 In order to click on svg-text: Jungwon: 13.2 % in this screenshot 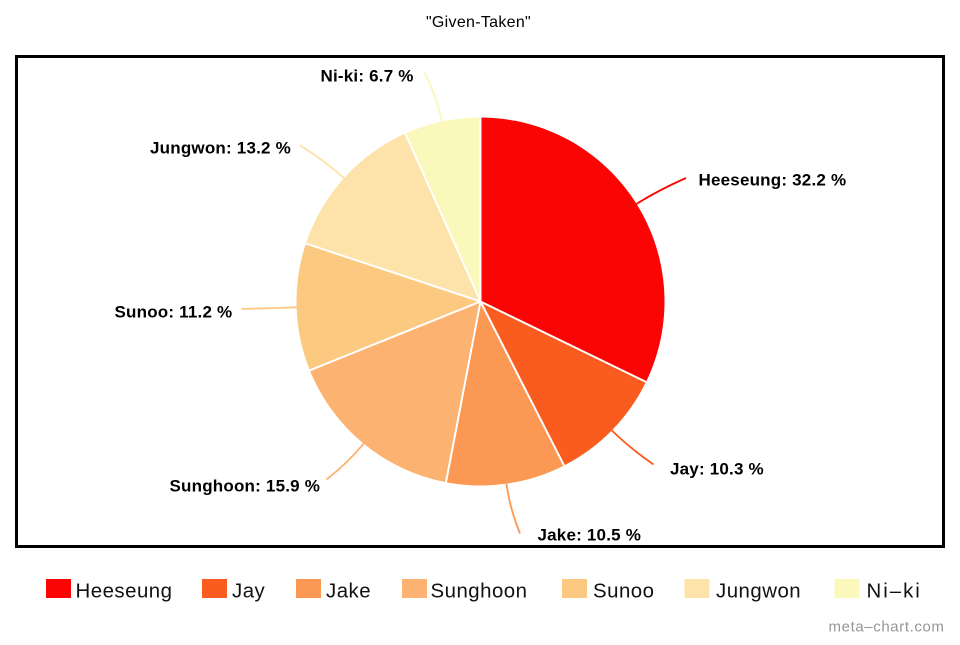, I will do `click(220, 147)`.